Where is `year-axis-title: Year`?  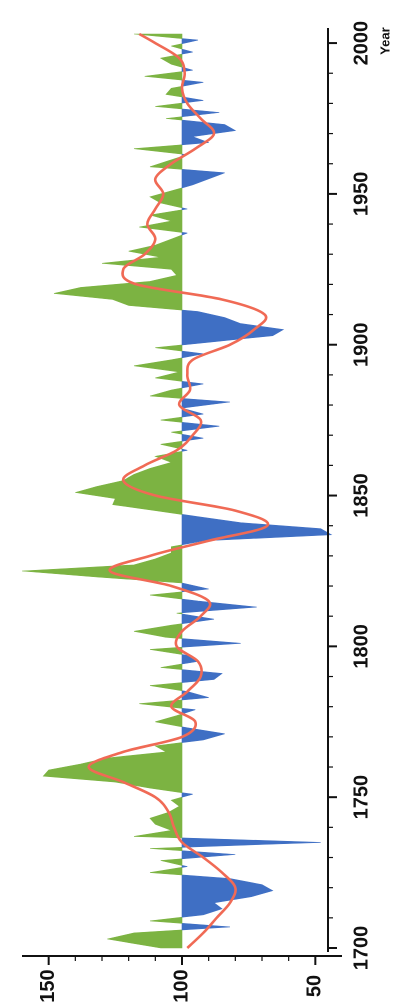
year-axis-title: Year is located at coordinates (384, 40).